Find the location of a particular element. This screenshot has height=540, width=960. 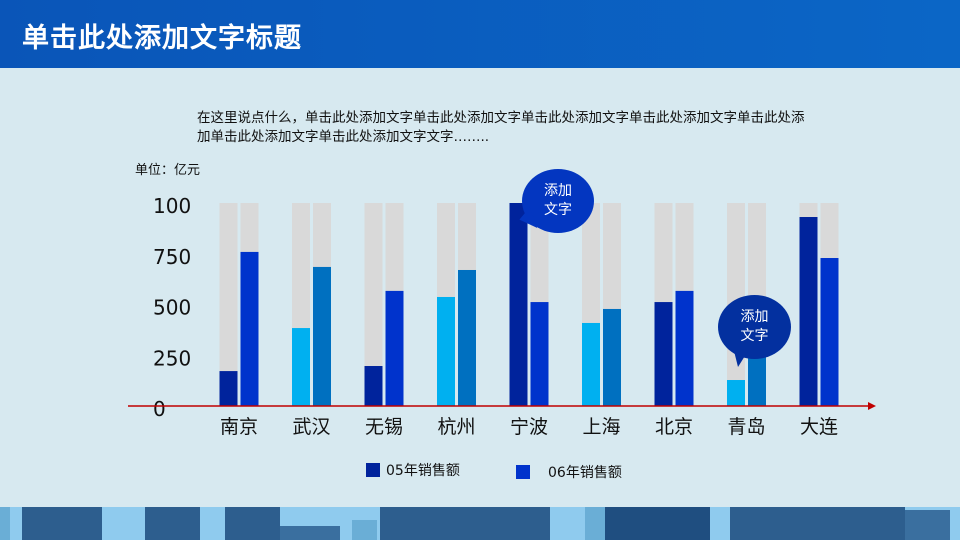

x-tick-label: 杭州 is located at coordinates (456, 427).